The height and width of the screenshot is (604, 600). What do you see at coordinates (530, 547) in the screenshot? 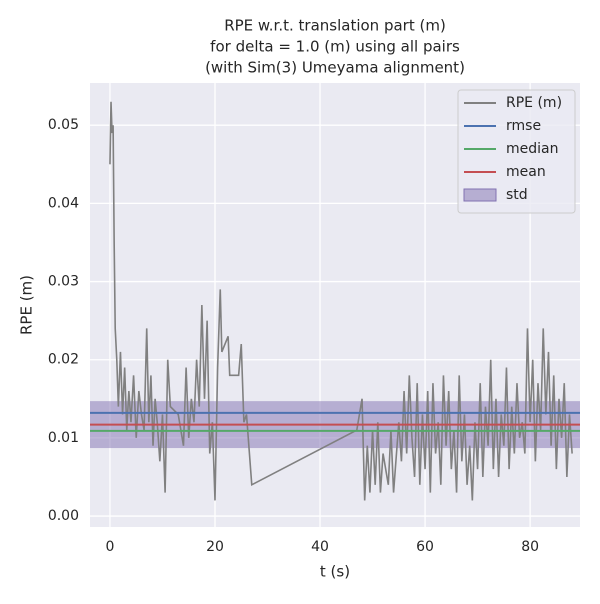
I see `x-tick-label: 80` at bounding box center [530, 547].